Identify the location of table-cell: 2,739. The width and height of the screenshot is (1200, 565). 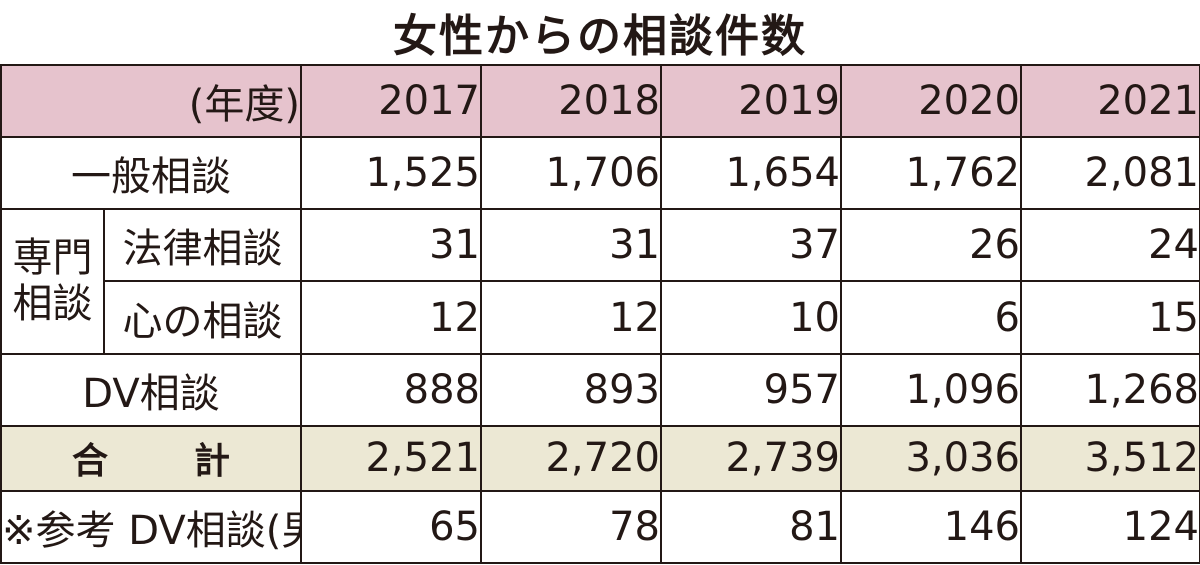
(751, 458).